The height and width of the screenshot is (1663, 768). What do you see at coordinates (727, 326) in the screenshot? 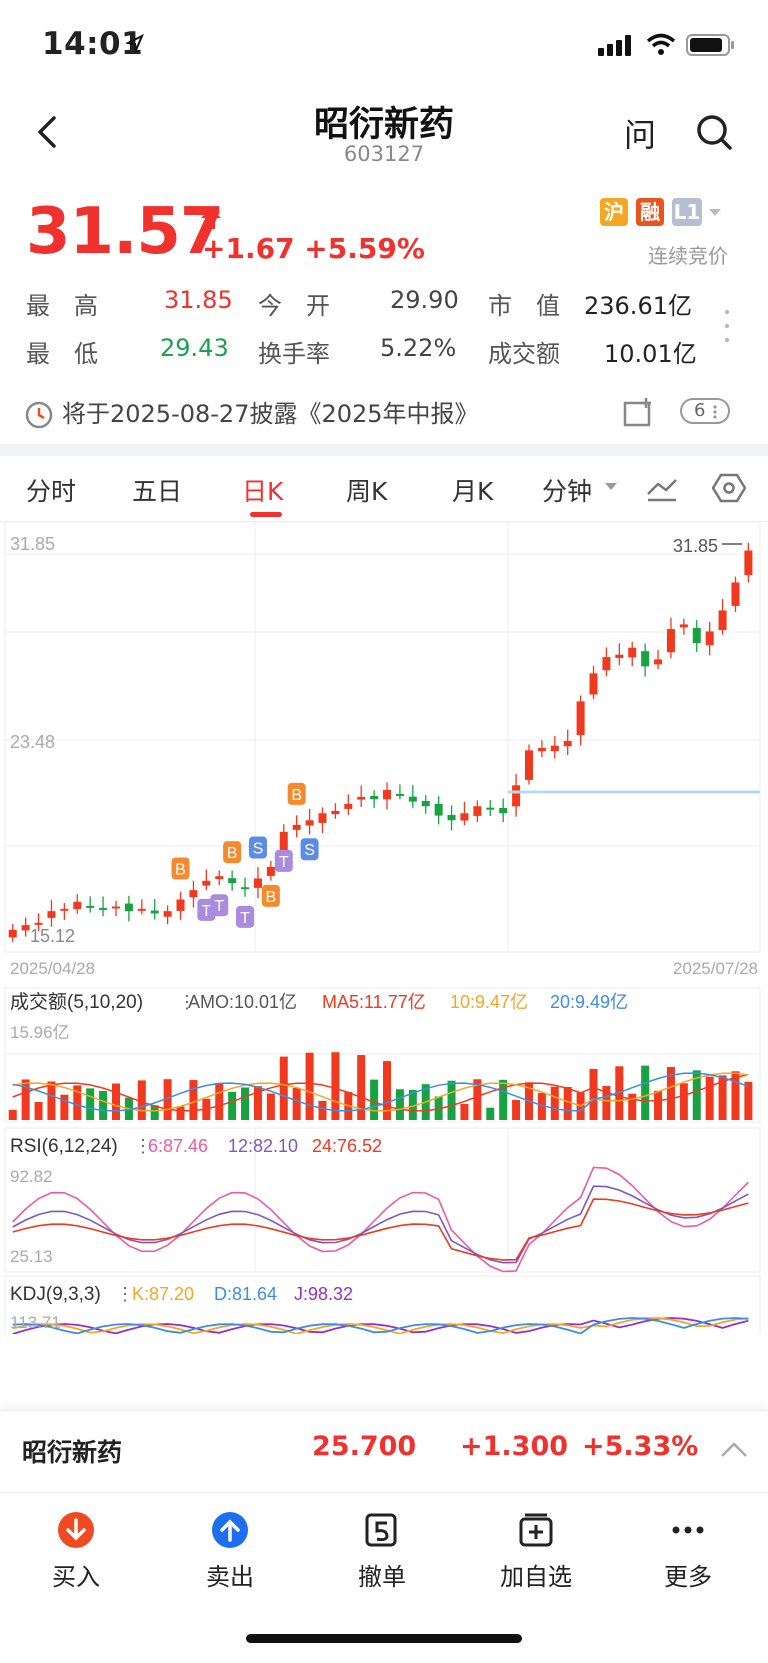
I see `more-vertical-icon` at bounding box center [727, 326].